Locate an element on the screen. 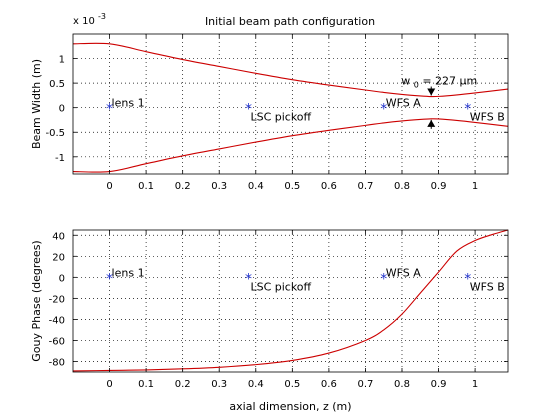 This screenshot has height=420, width=560. y-multiplier-exp: -3 is located at coordinates (102, 16).